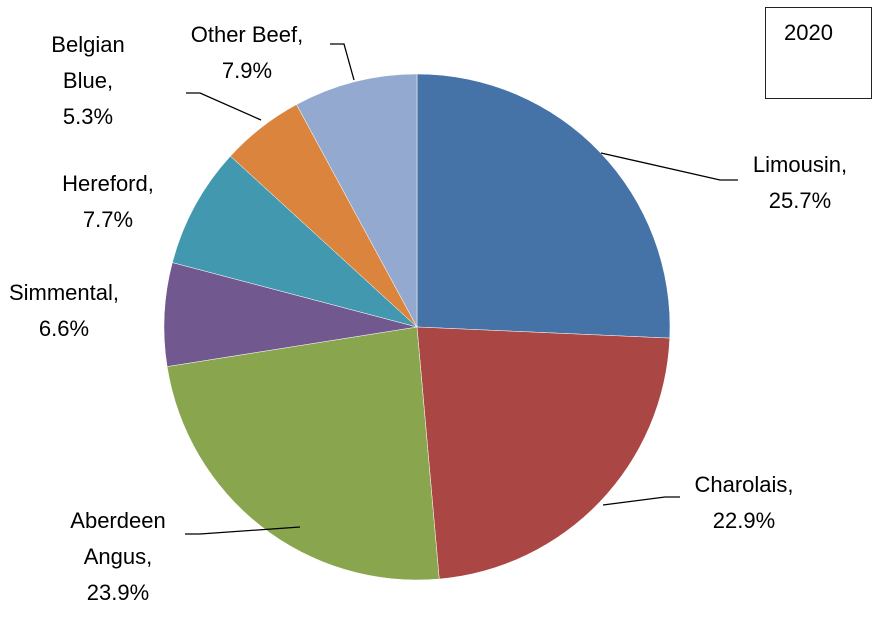 Image resolution: width=880 pixels, height=622 pixels. I want to click on leader-line-limousin, so click(669, 166).